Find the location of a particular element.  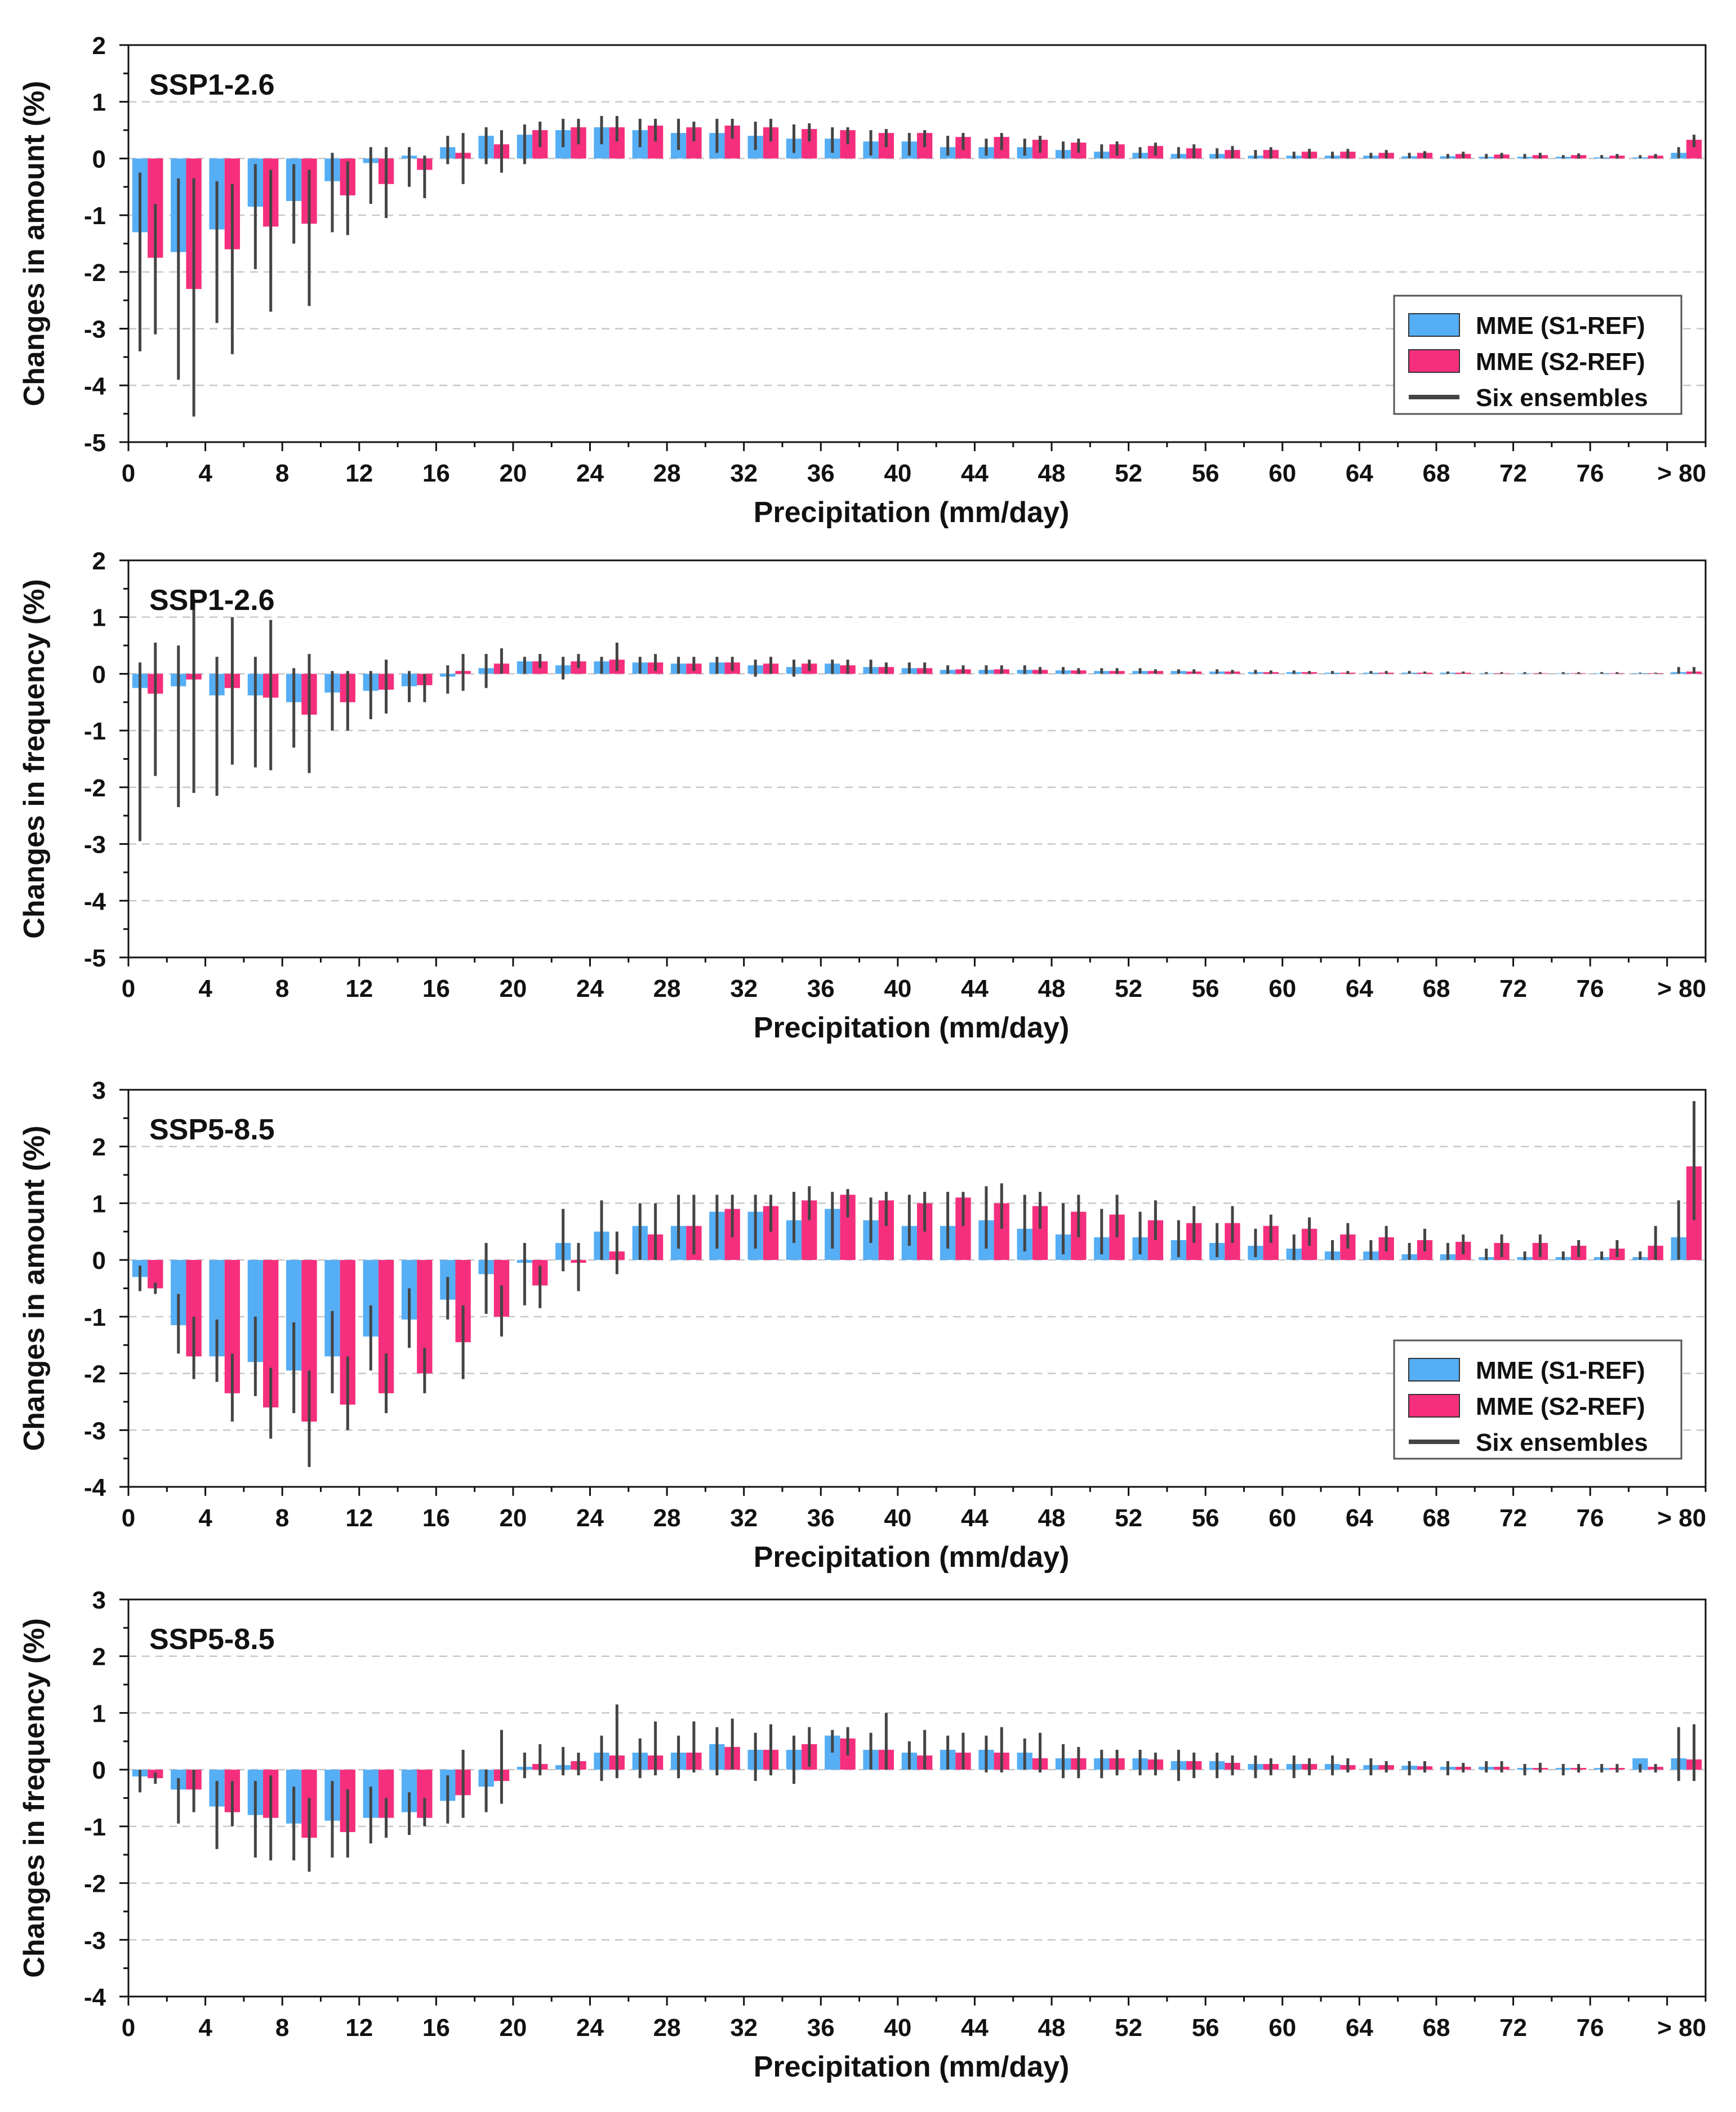

panel-label: SSP1-2.6 is located at coordinates (212, 601).